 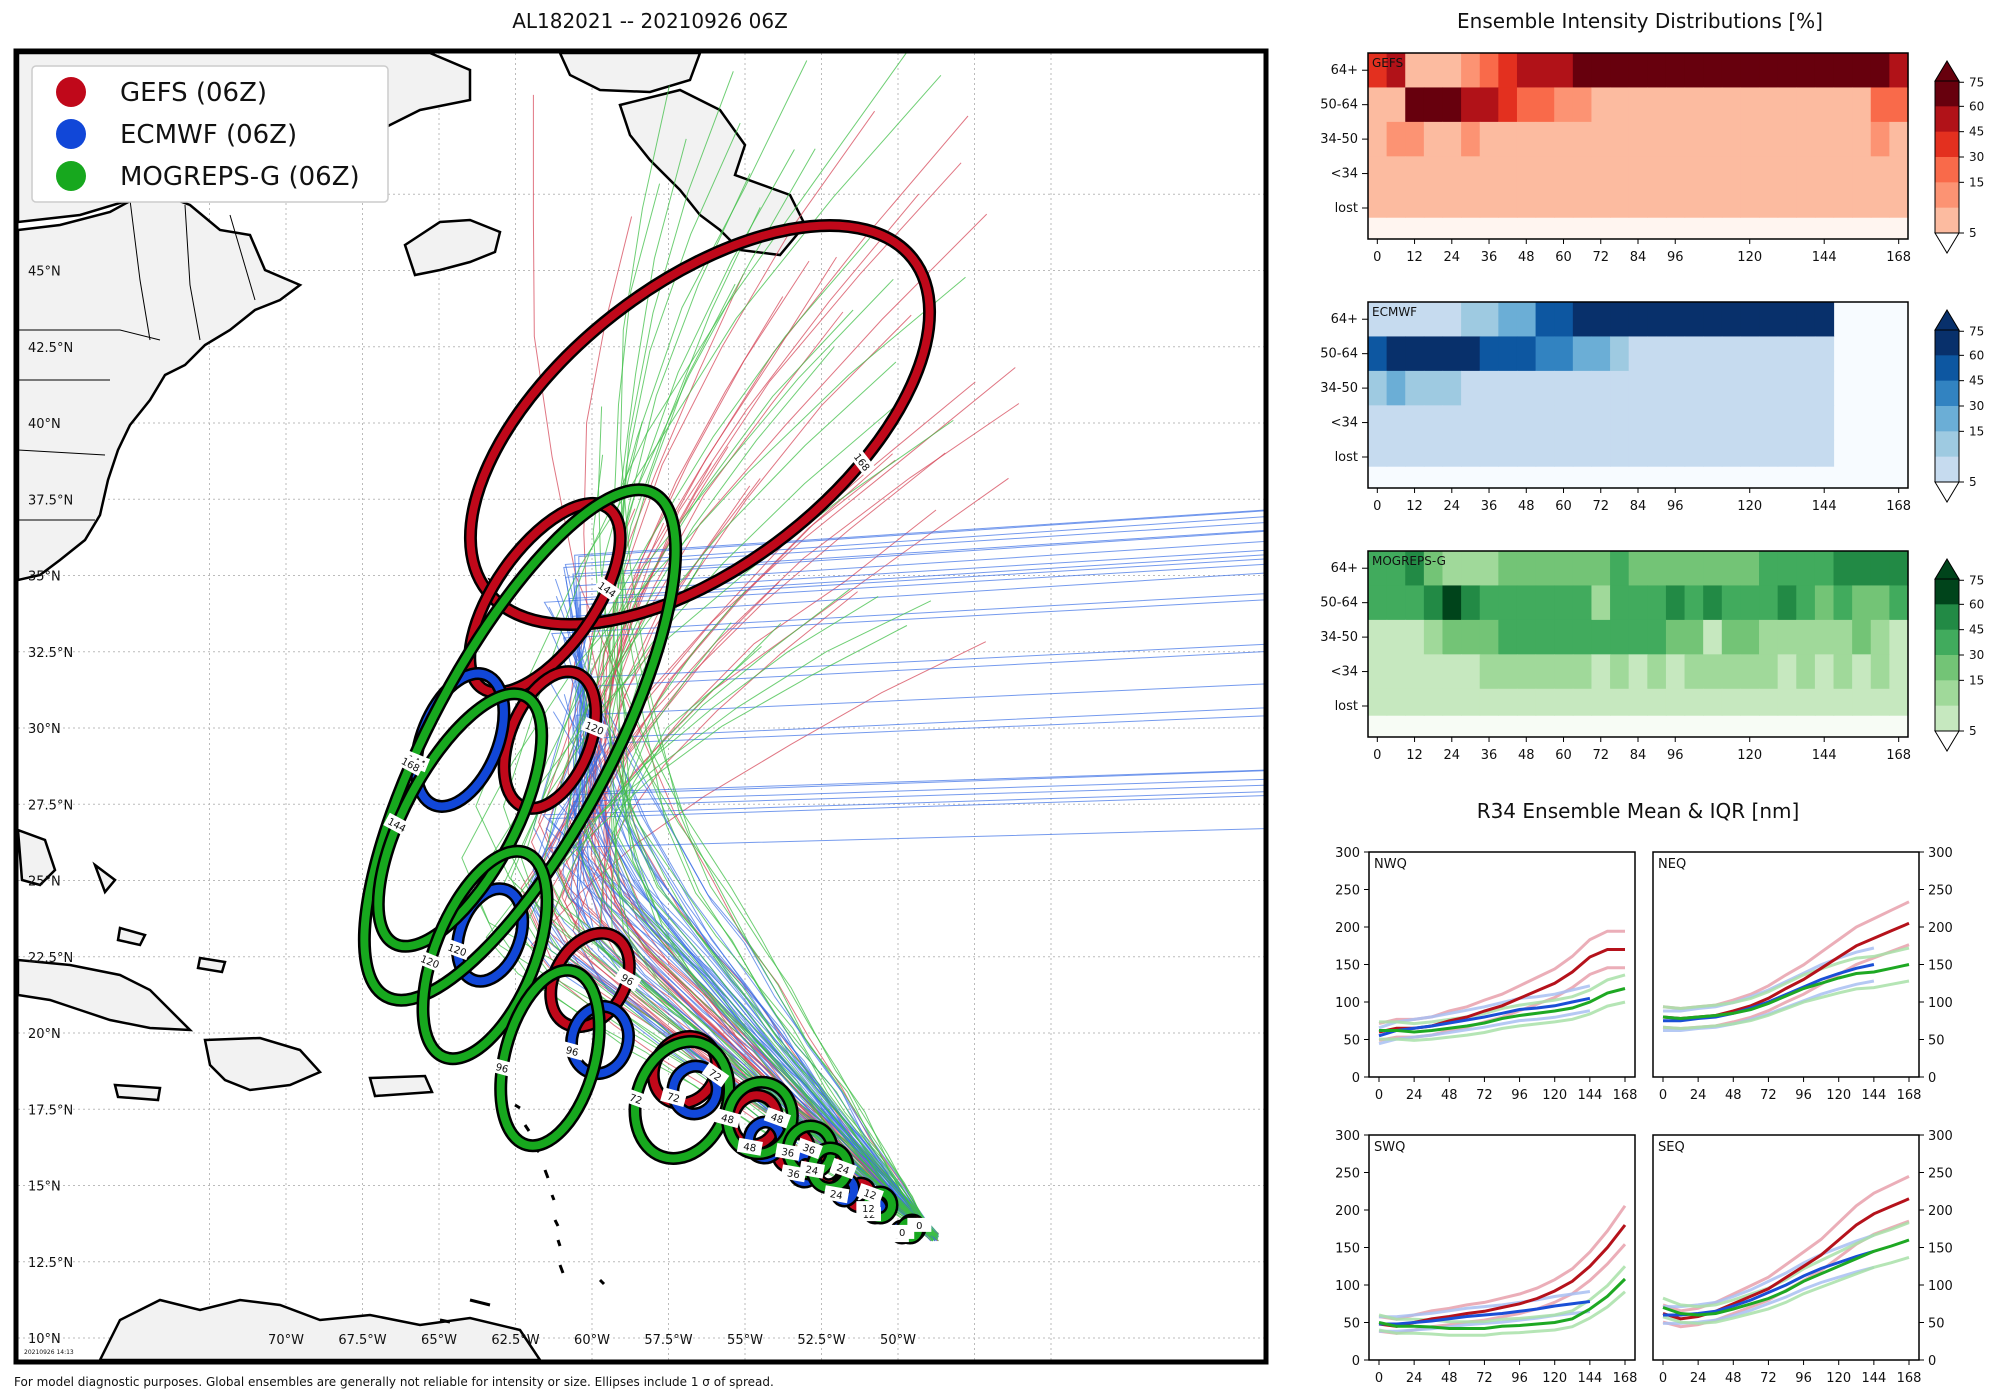 What do you see at coordinates (71, 176) in the screenshot?
I see `legend-marker` at bounding box center [71, 176].